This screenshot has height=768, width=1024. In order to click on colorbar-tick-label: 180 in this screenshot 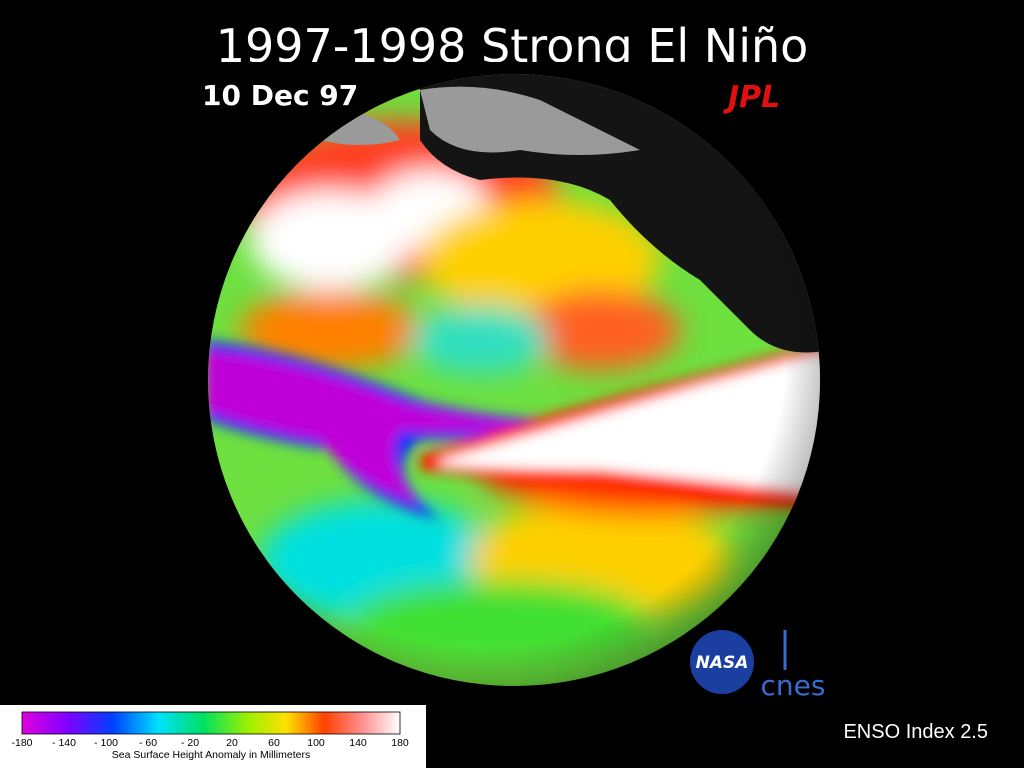, I will do `click(400, 743)`.